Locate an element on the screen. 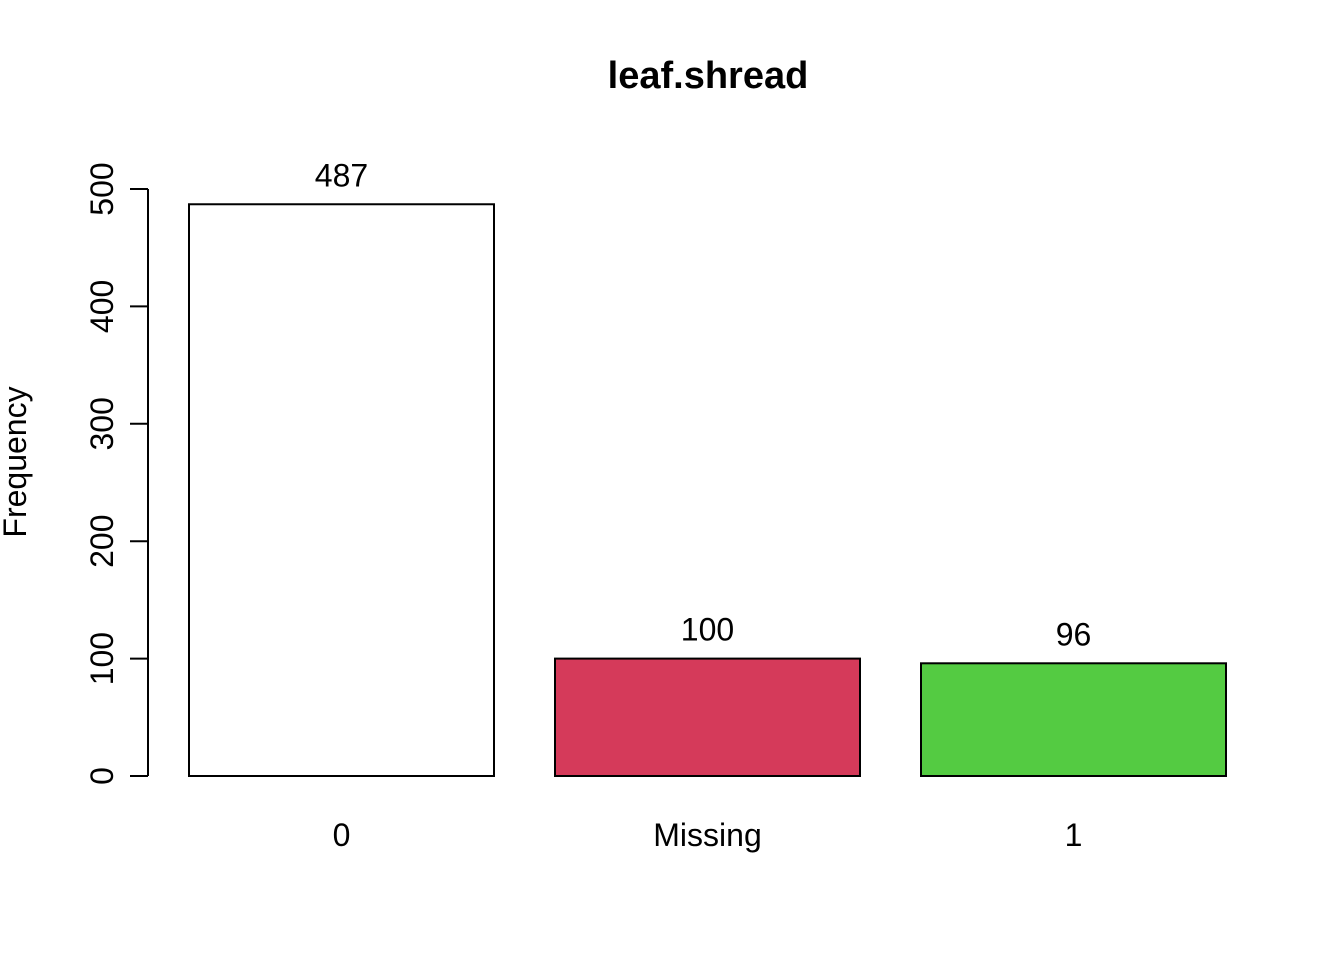  y-axis: 0 100 200 300 400 500 is located at coordinates (116, 473).